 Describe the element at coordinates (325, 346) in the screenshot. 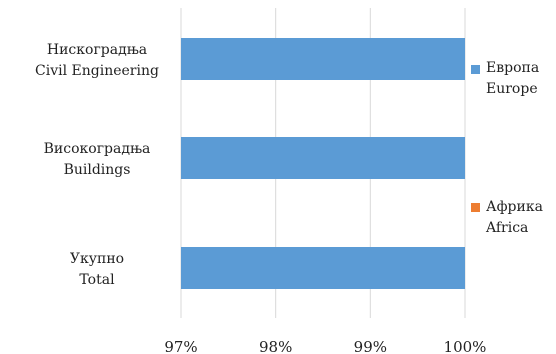

I see `x-tick-labels: 97% 98% 99% 100%` at that location.